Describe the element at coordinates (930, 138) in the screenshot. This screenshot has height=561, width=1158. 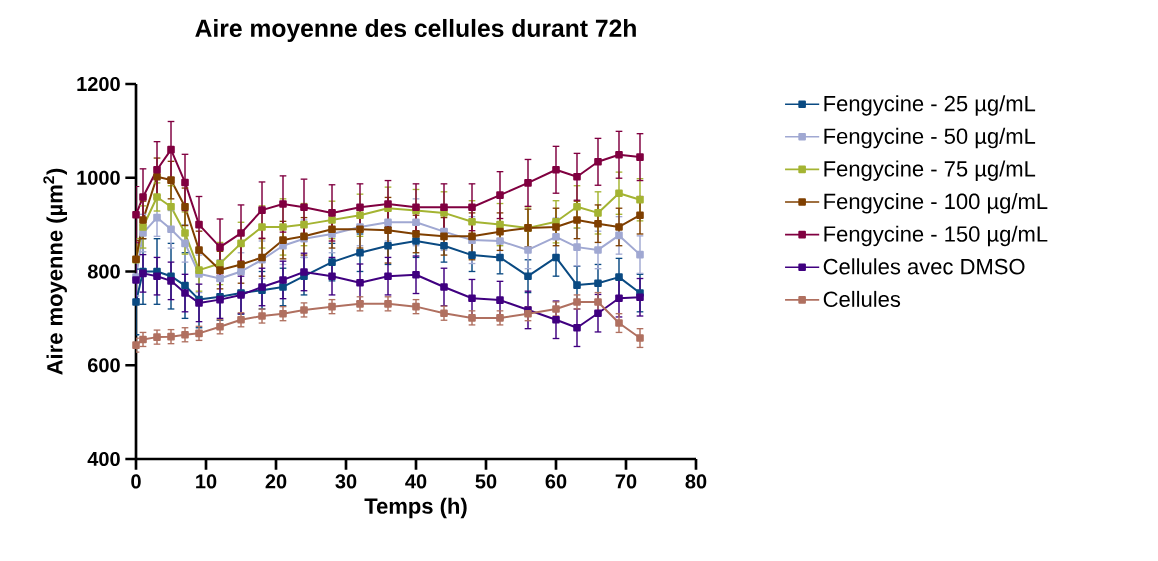
I see `legend-label: Fengycine - 50 µg/mL` at that location.